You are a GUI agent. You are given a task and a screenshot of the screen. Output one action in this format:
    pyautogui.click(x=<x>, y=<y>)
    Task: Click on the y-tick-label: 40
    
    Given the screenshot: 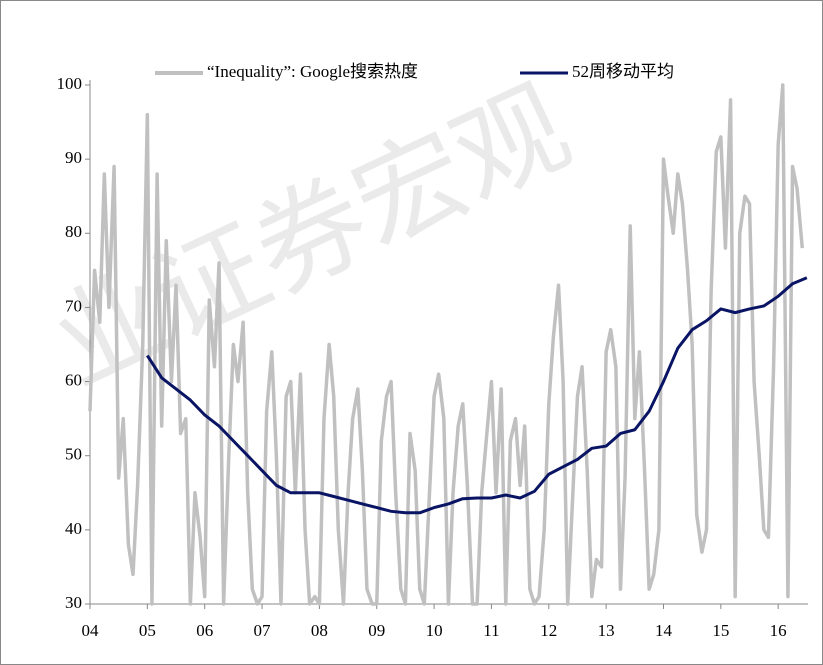 What is the action you would take?
    pyautogui.click(x=73, y=528)
    